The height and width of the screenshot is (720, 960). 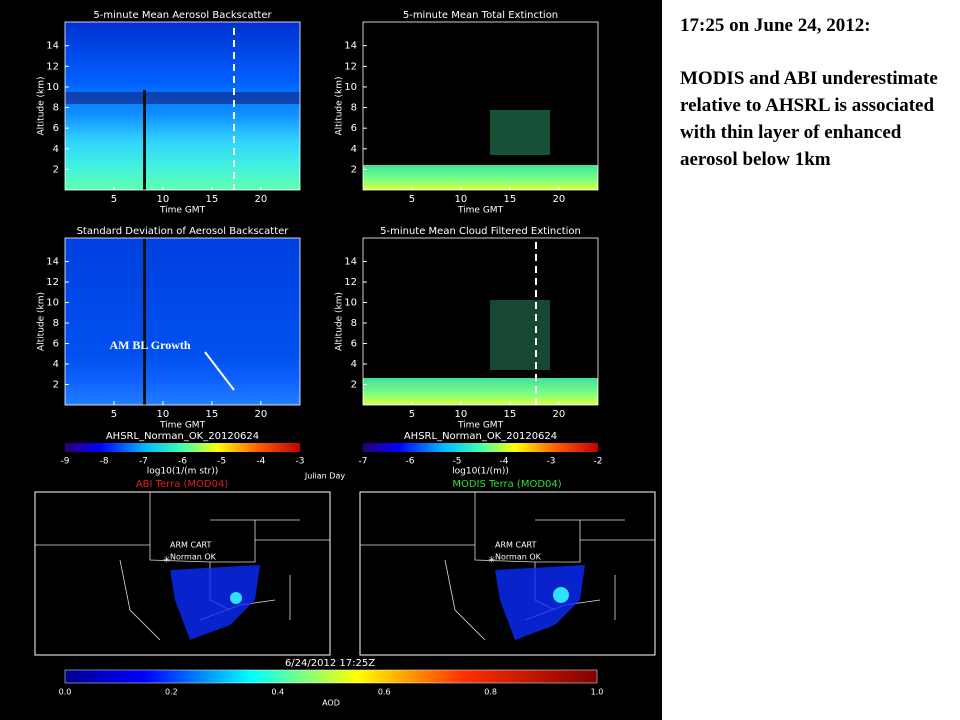 I want to click on colorbar-tick-label: -8, so click(x=104, y=462).